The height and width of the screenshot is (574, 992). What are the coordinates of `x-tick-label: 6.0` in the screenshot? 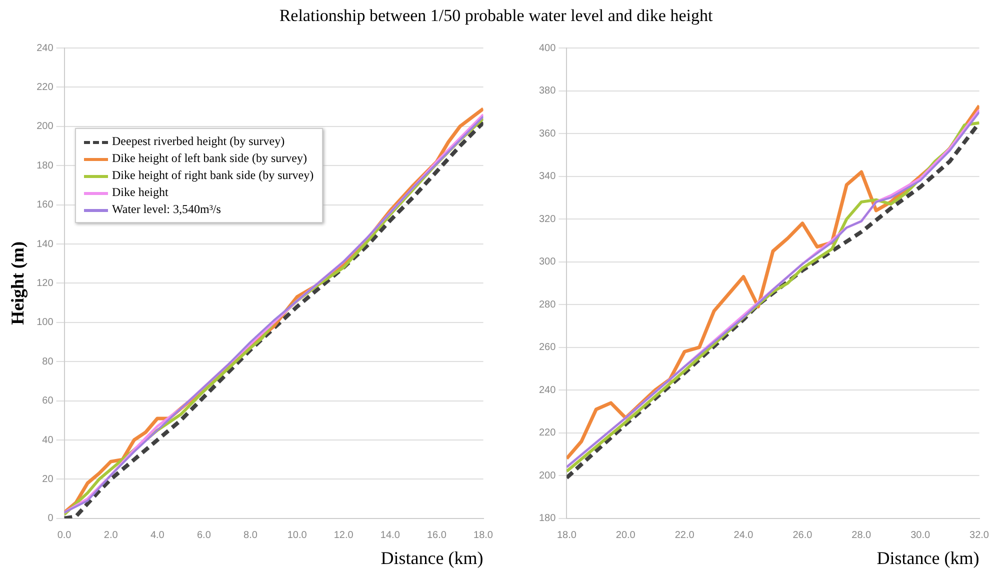 It's located at (204, 536).